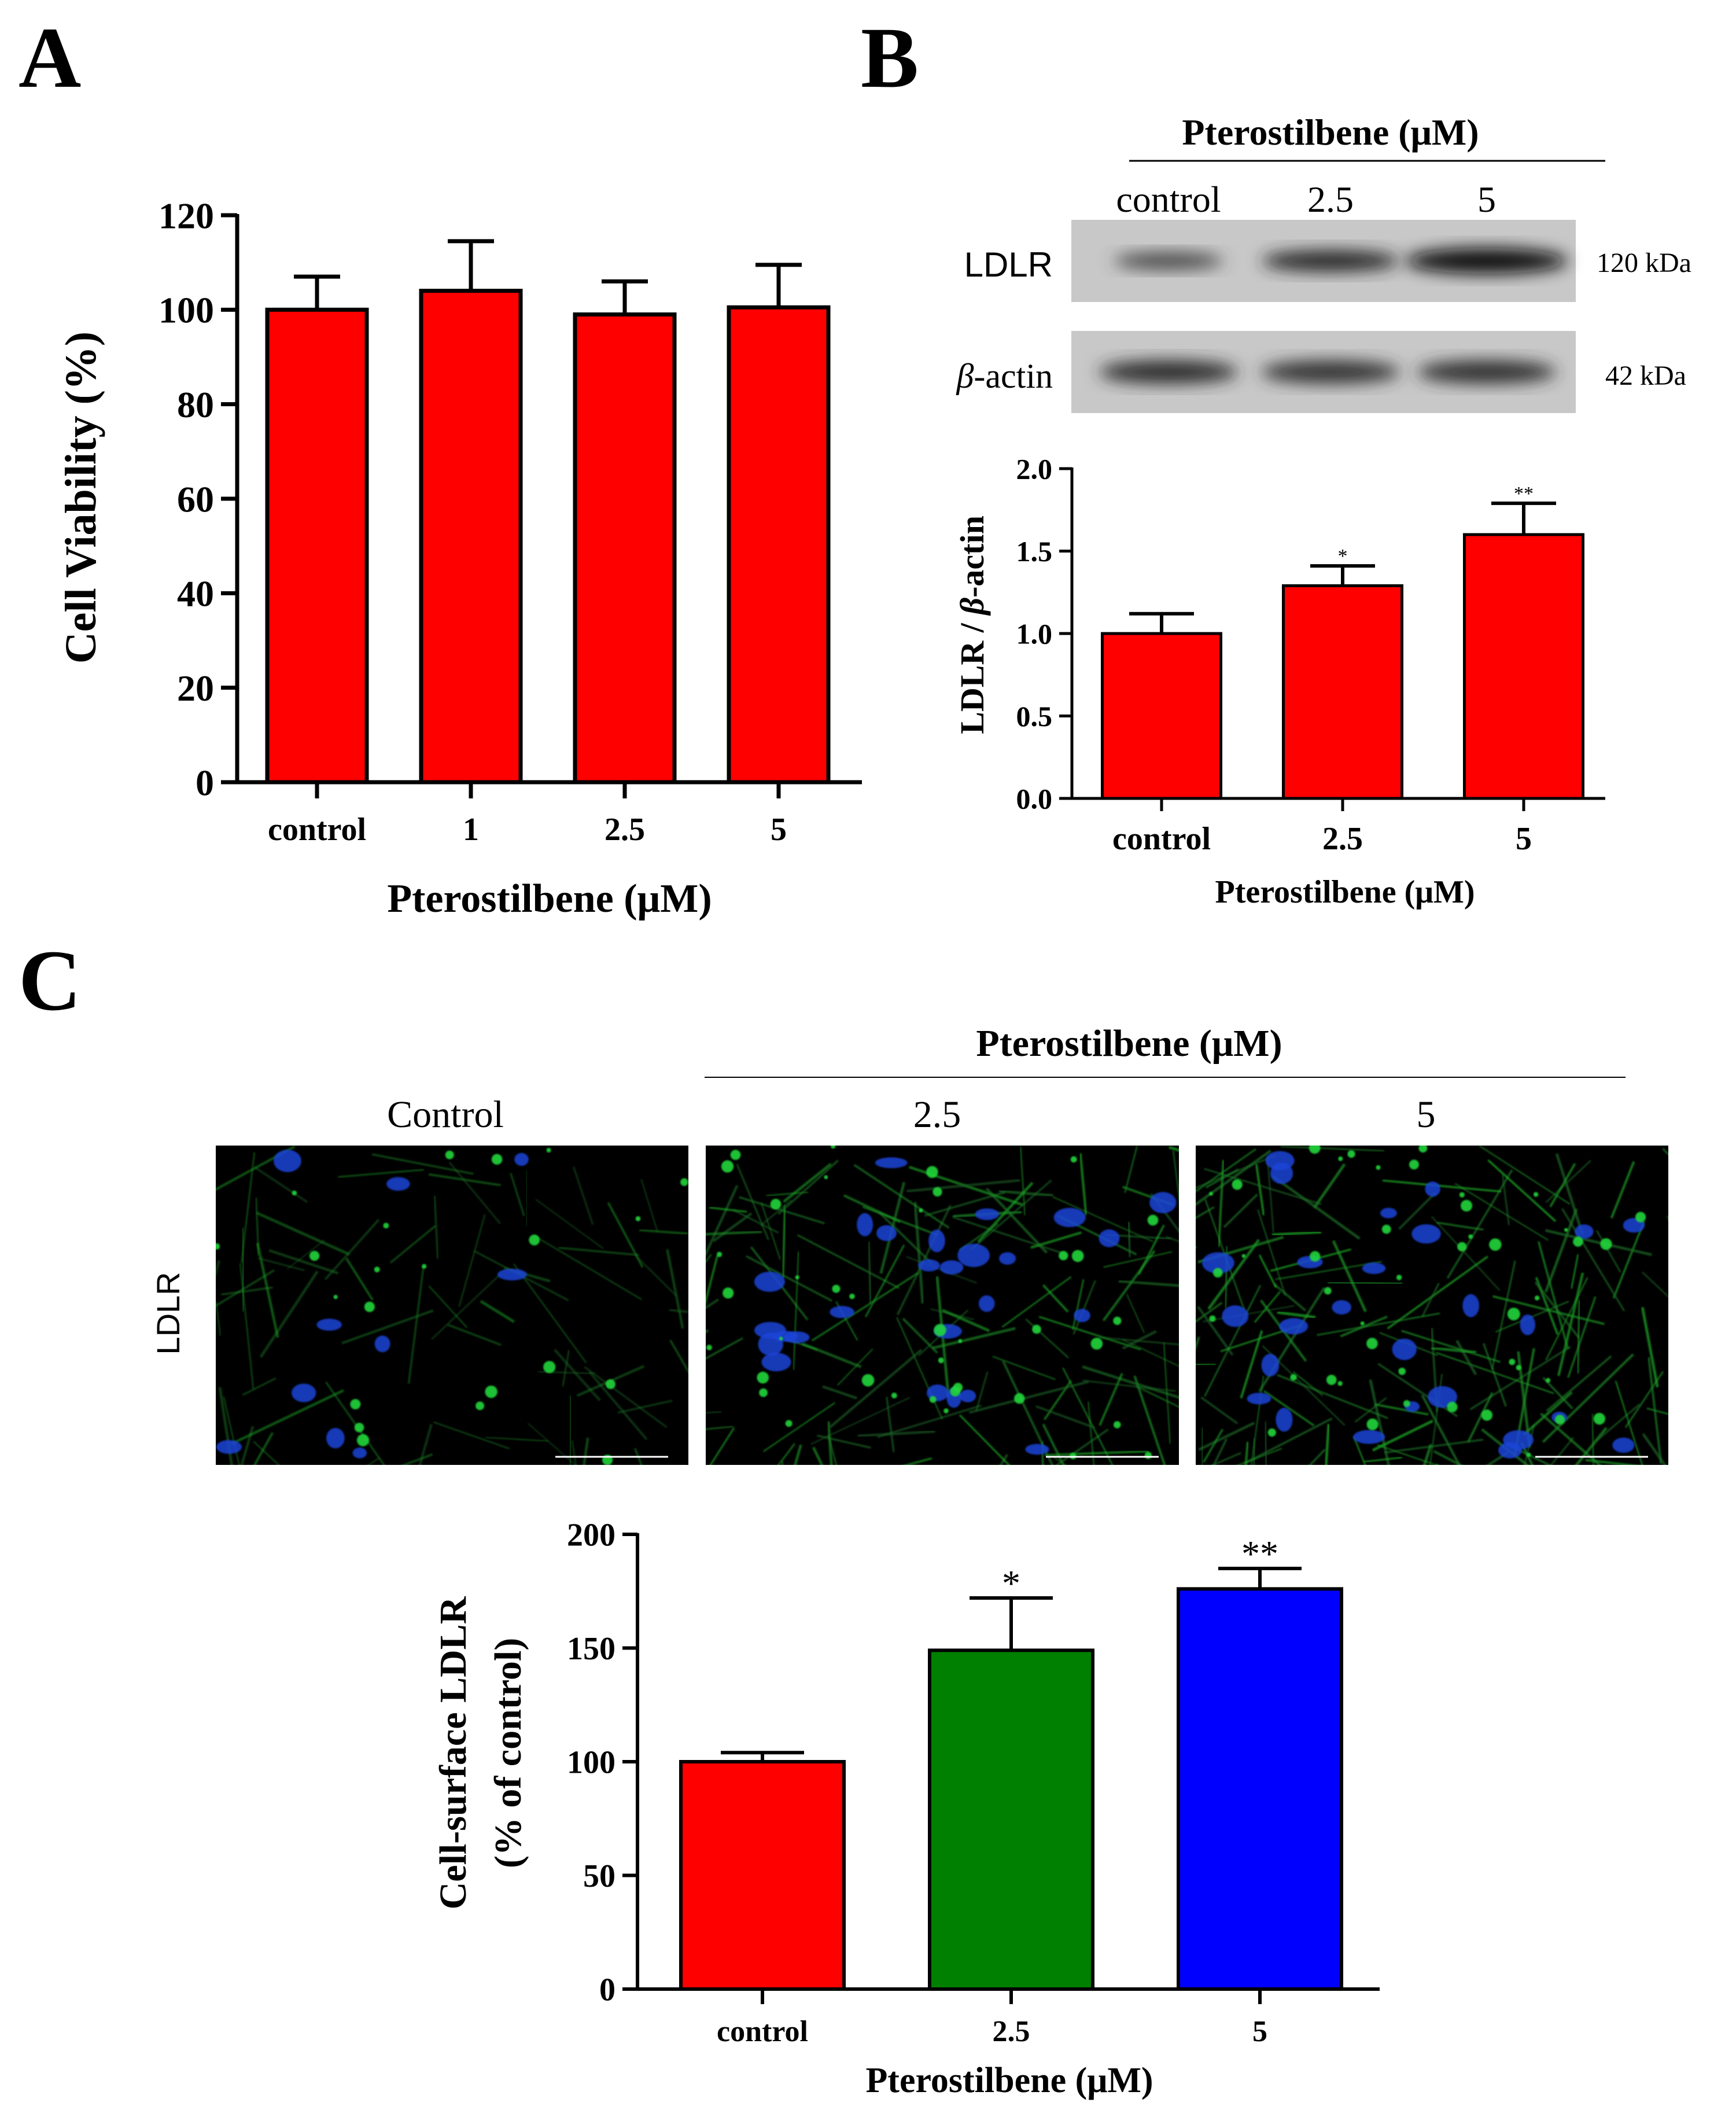  I want to click on y-tick-label: 0, so click(607, 1990).